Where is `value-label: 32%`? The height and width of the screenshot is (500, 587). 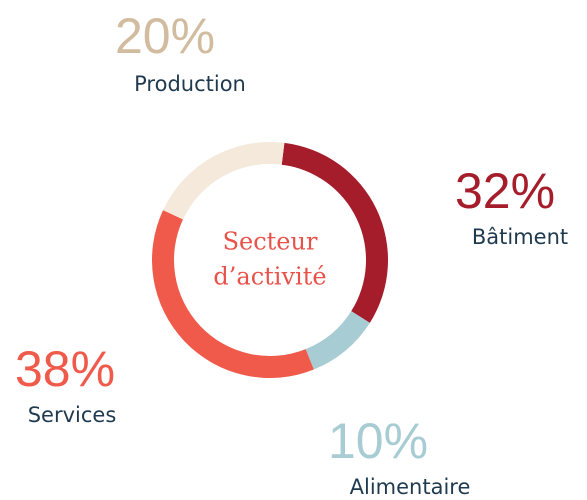
value-label: 32% is located at coordinates (505, 191).